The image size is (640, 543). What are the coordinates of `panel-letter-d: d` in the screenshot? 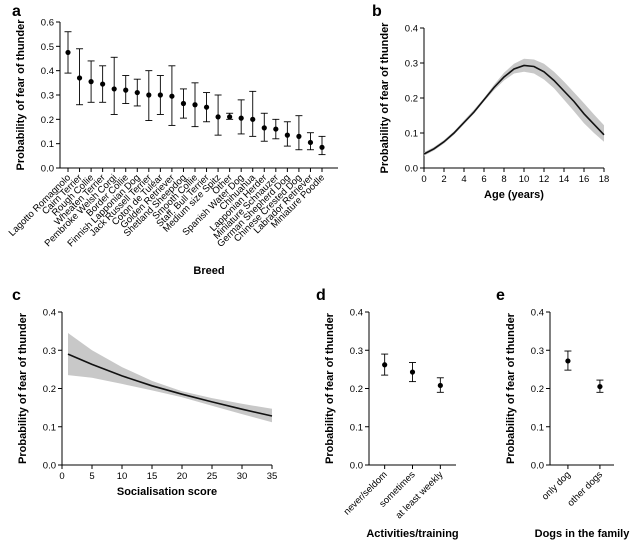 It's located at (321, 295).